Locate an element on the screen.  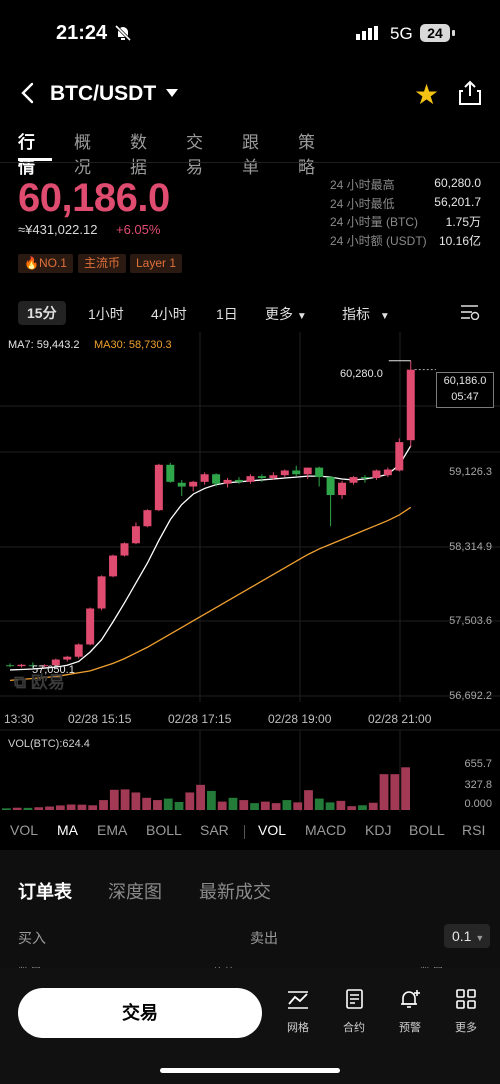
period-1d: 1日 is located at coordinates (227, 314).